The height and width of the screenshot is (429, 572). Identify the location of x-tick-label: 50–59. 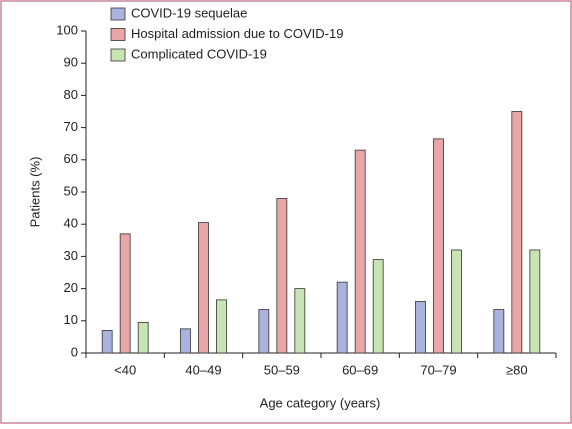
(282, 369).